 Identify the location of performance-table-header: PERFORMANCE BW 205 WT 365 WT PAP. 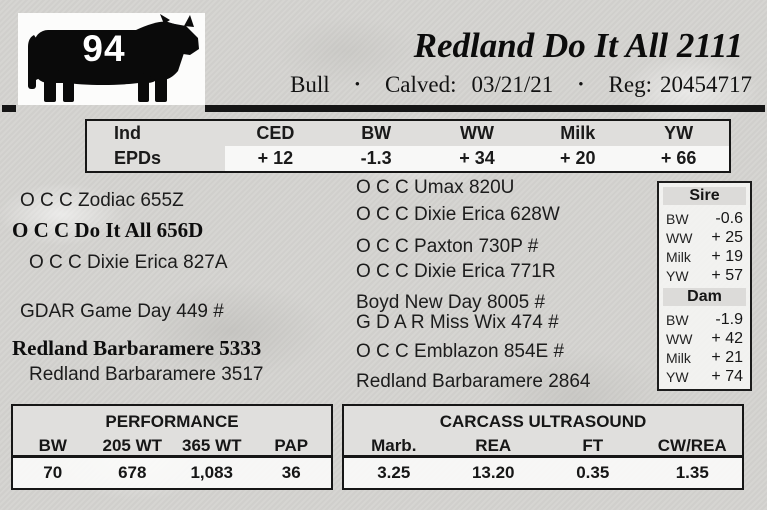
(172, 432).